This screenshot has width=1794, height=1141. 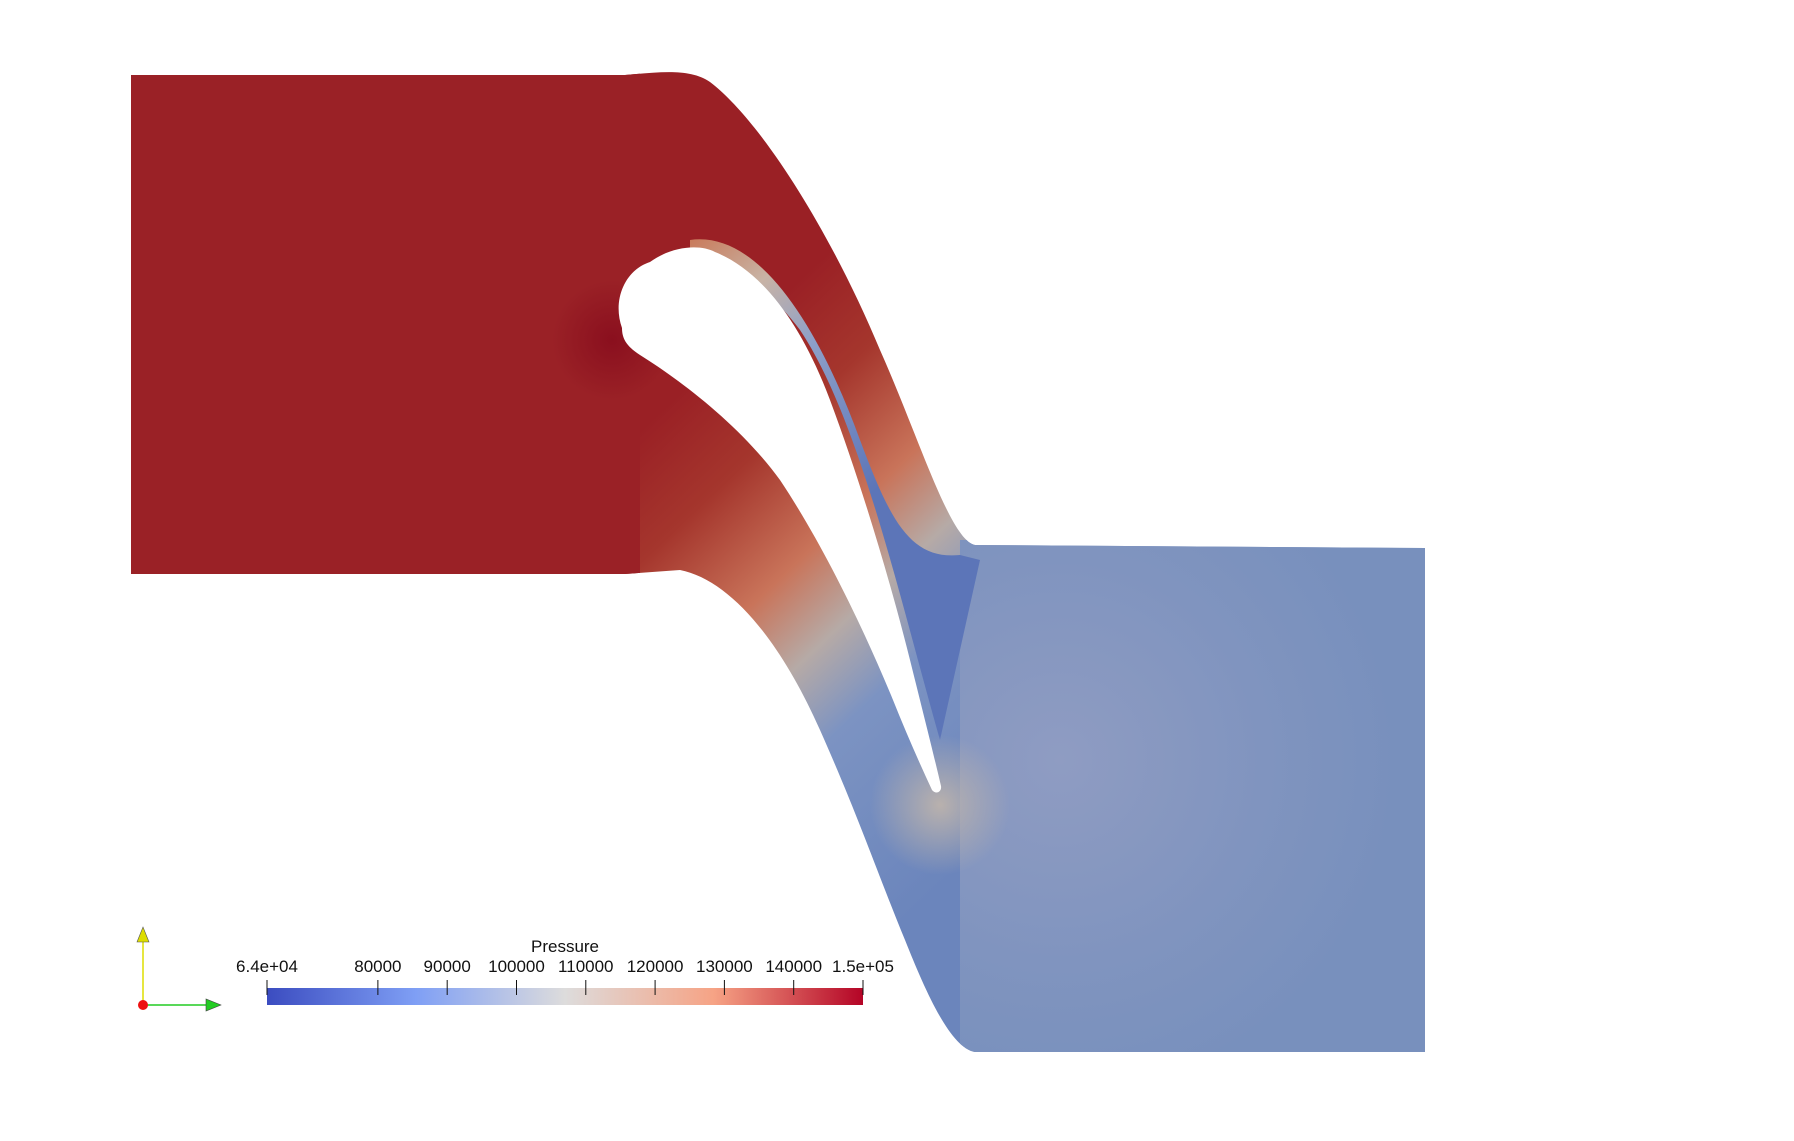 I want to click on z-axis-dot, so click(x=143, y=1005).